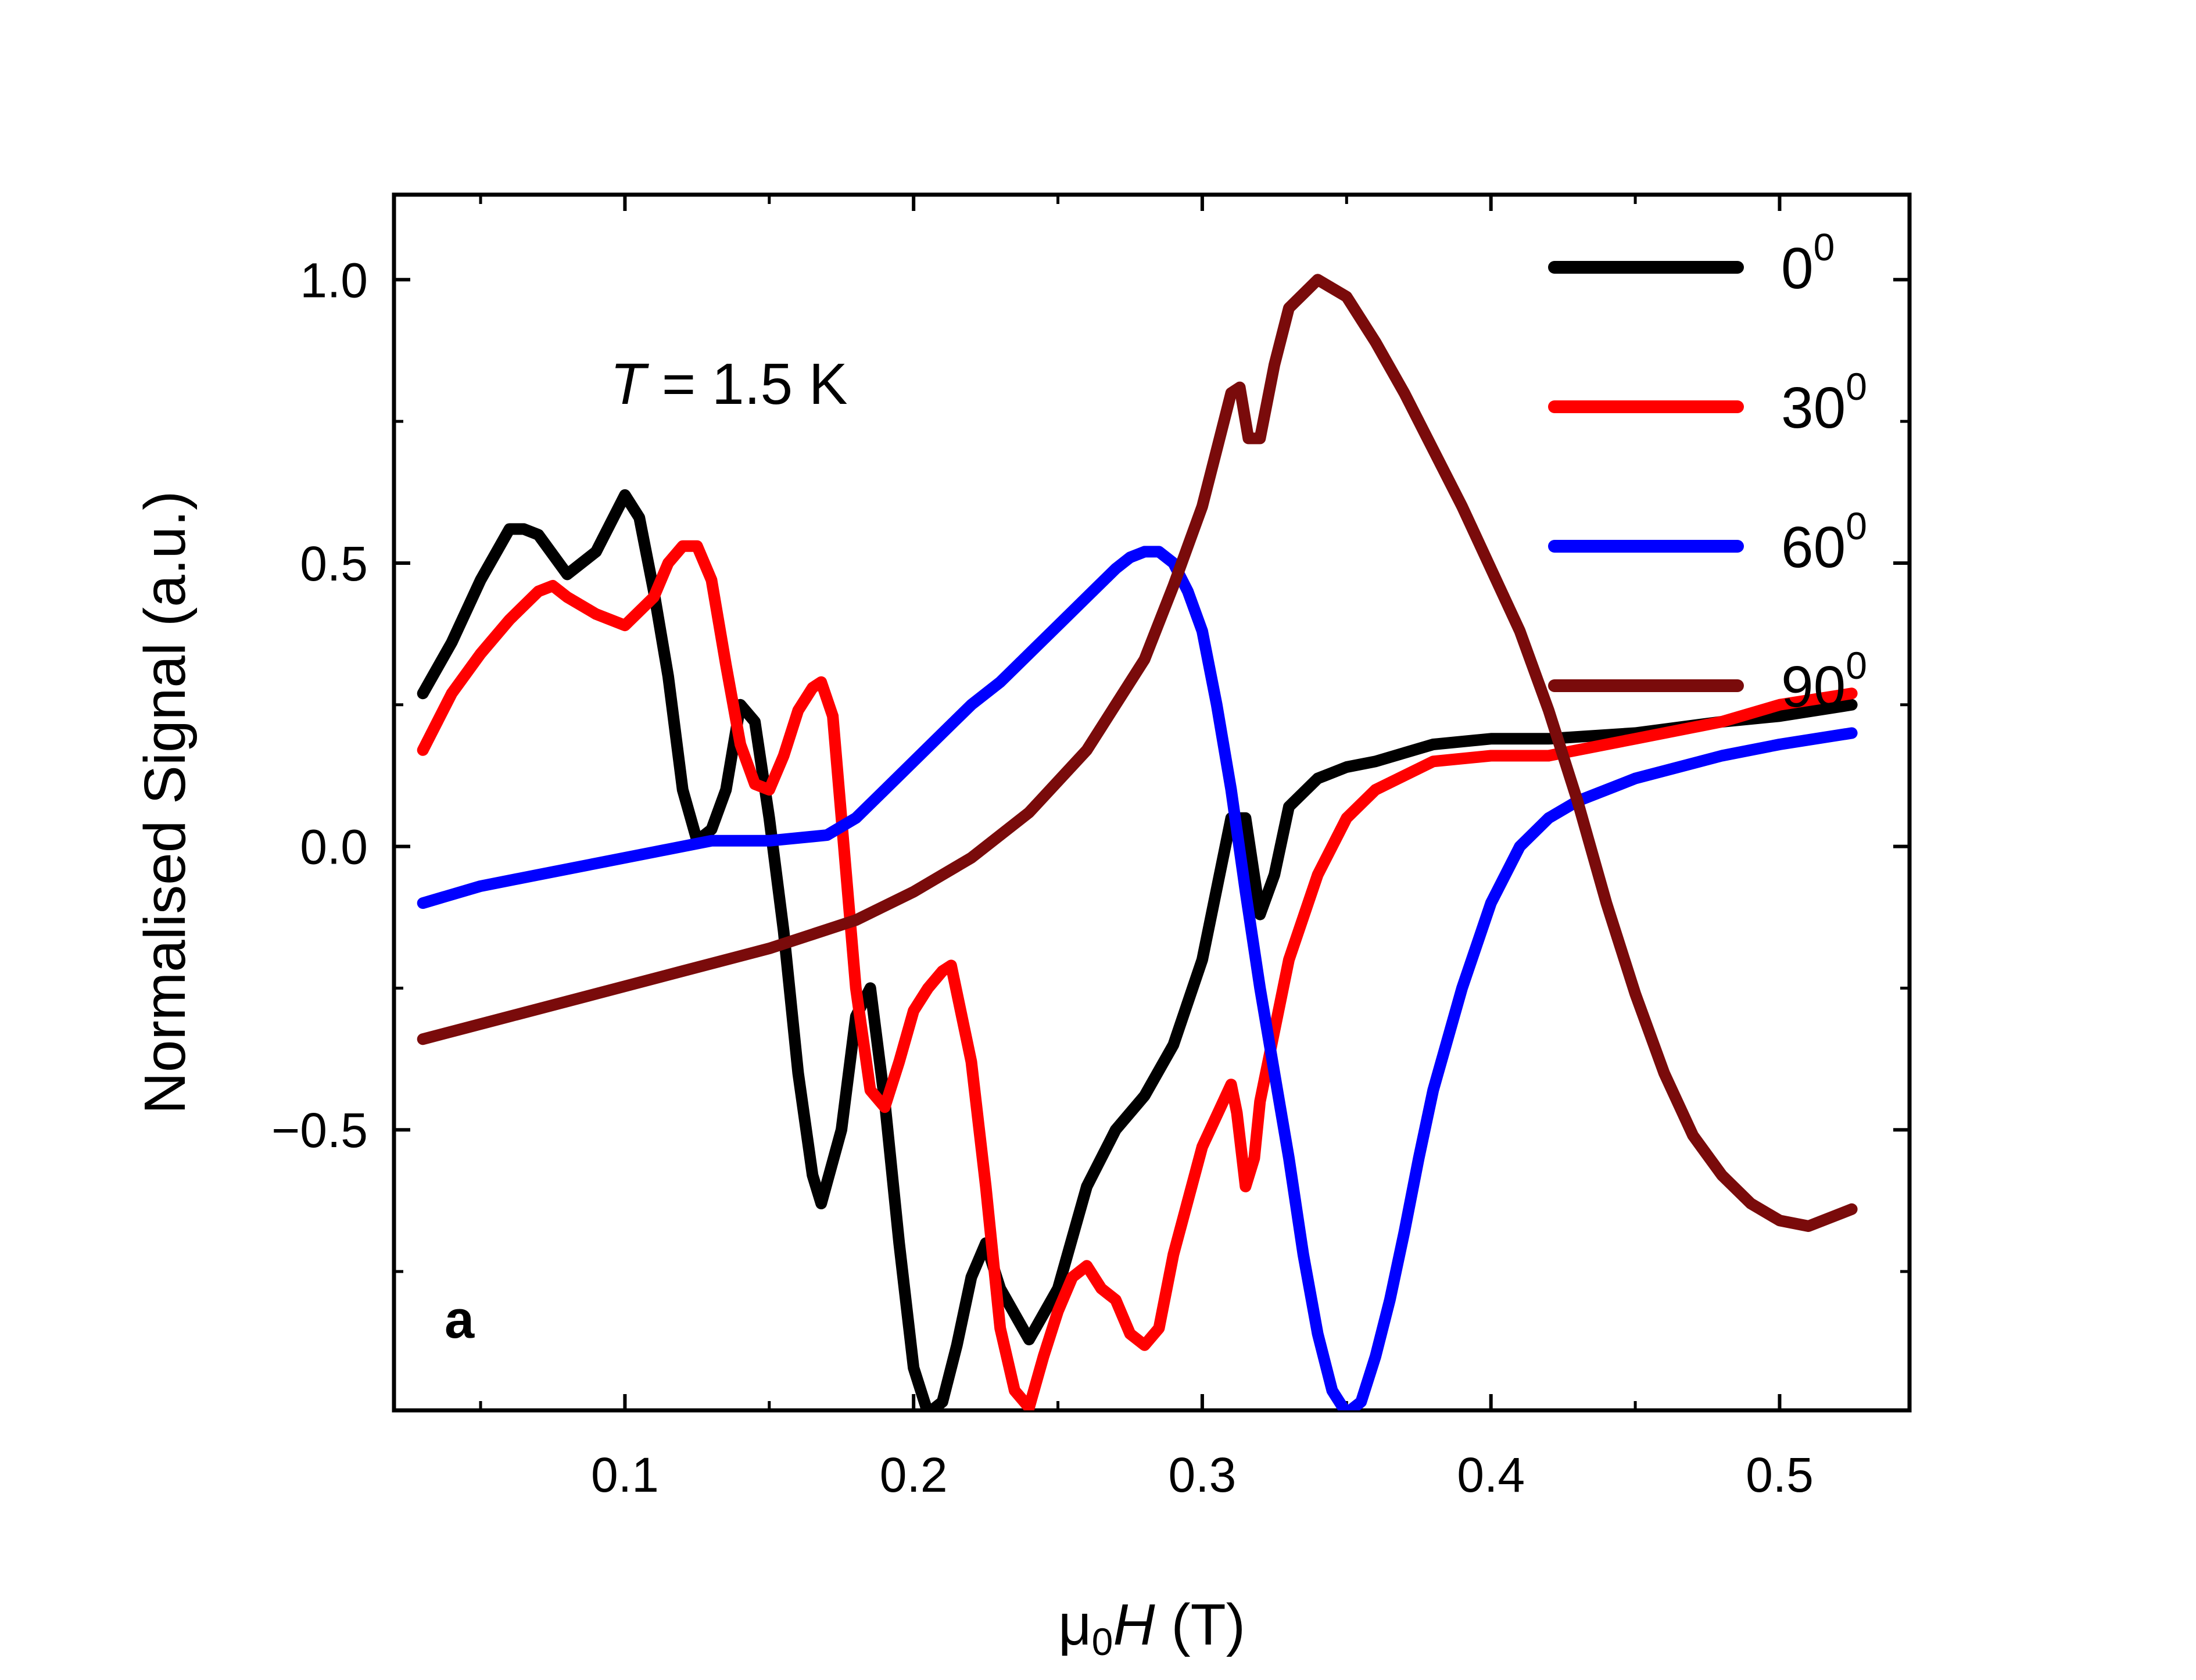  Describe the element at coordinates (165, 803) in the screenshot. I see `y-axis-title: Normalised Signal (a.u.)` at that location.